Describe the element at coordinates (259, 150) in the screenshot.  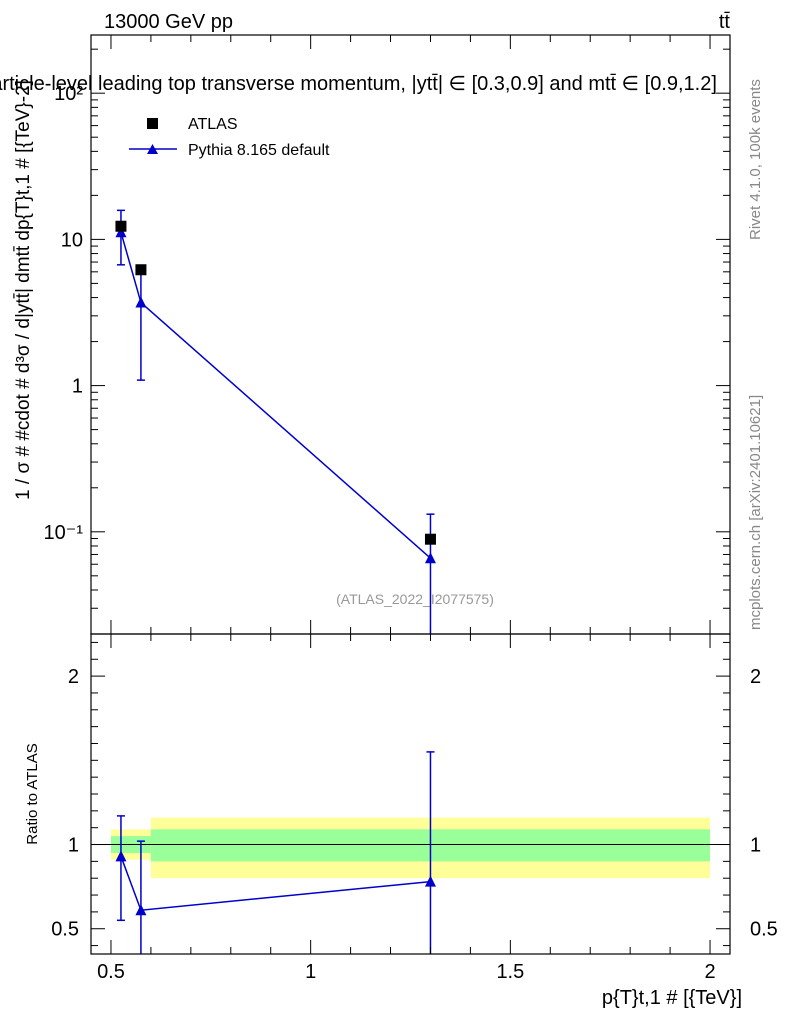
I see `legend-pythia-label: Pythia 8.165 default` at that location.